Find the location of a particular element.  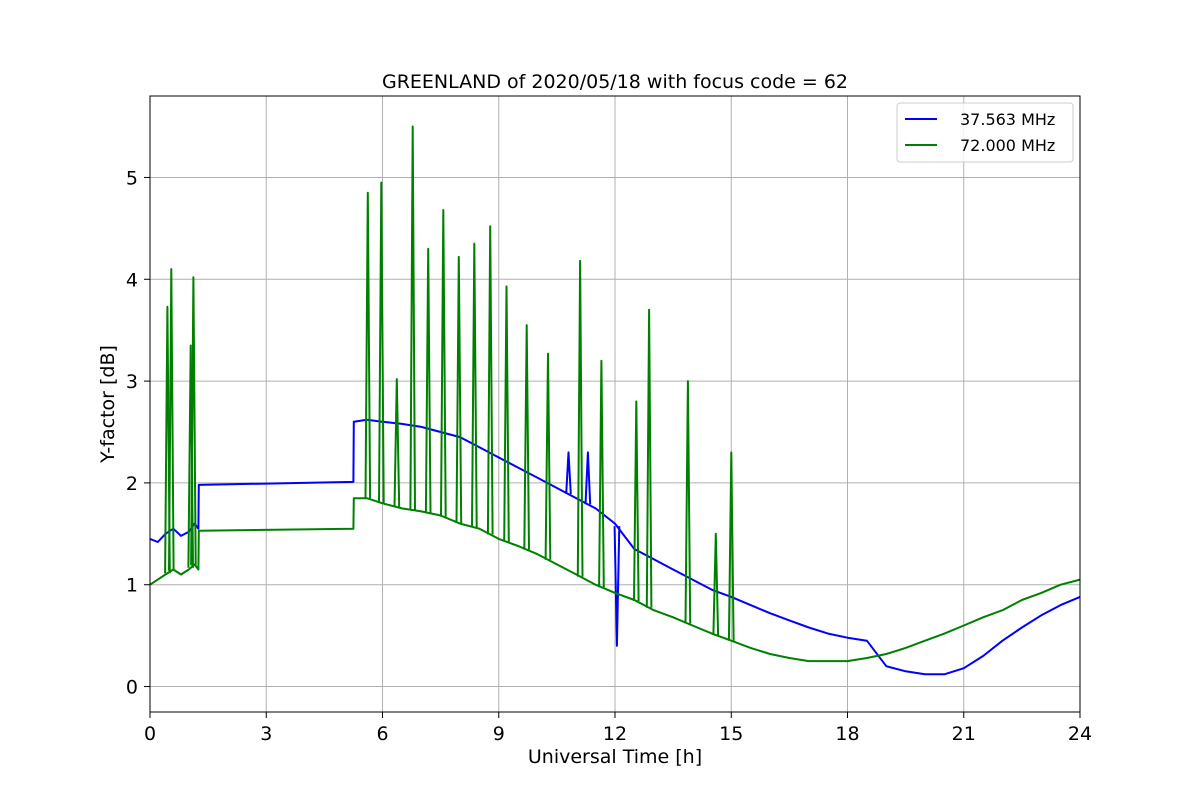

x-tick-label: 9 is located at coordinates (499, 734).